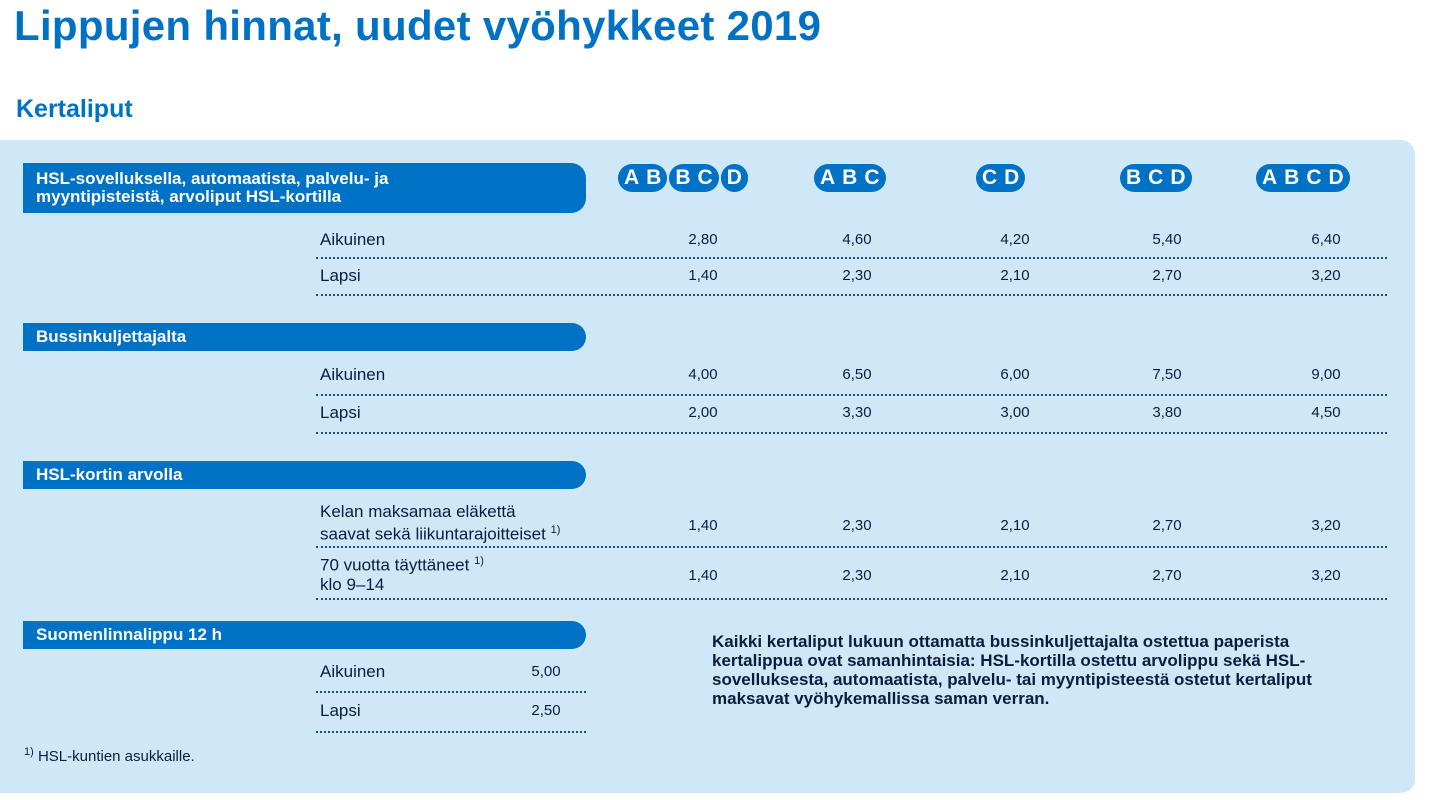 The width and height of the screenshot is (1429, 800). What do you see at coordinates (418, 25) in the screenshot?
I see `page-title: Lippujen hinnat, uudet vyöhykkeet 2019` at bounding box center [418, 25].